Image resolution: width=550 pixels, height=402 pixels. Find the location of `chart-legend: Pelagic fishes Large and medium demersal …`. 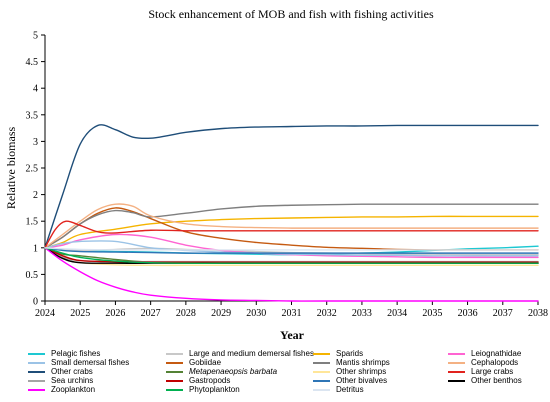

chart-legend: Pelagic fishes Large and medium demersal … is located at coordinates (275, 374).